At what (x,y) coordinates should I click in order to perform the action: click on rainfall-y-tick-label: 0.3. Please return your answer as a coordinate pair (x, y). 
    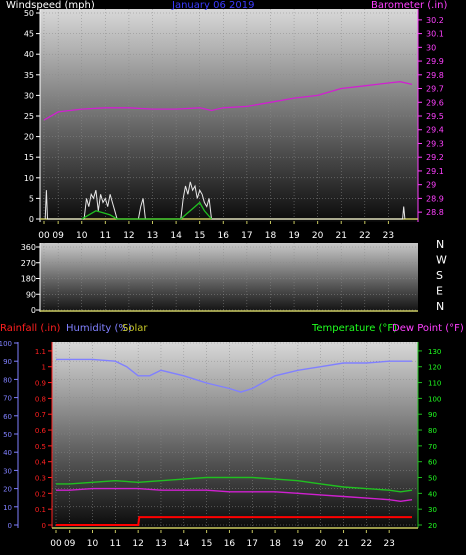
    Looking at the image, I should click on (40, 479).